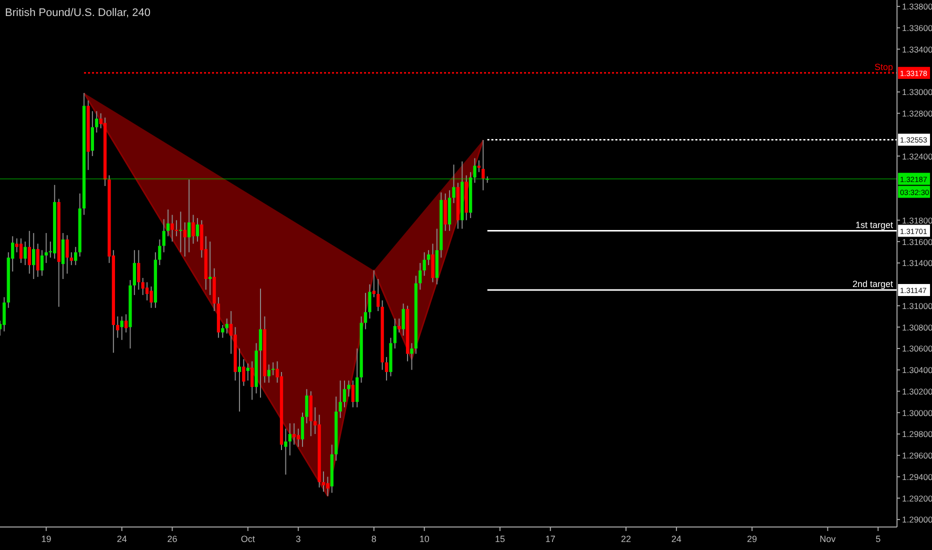 Image resolution: width=932 pixels, height=550 pixels. Describe the element at coordinates (550, 539) in the screenshot. I see `x-tick-label: 17` at that location.